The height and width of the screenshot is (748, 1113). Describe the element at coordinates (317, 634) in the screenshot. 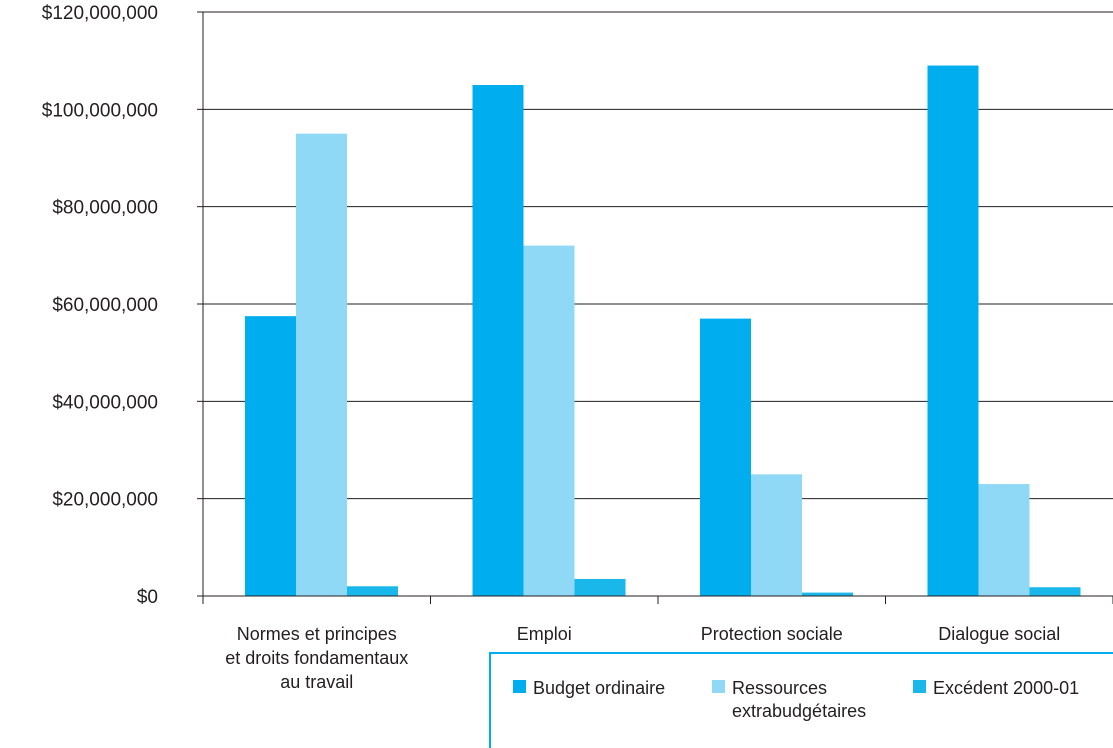

I see `category-label-line: Normes et principes` at that location.